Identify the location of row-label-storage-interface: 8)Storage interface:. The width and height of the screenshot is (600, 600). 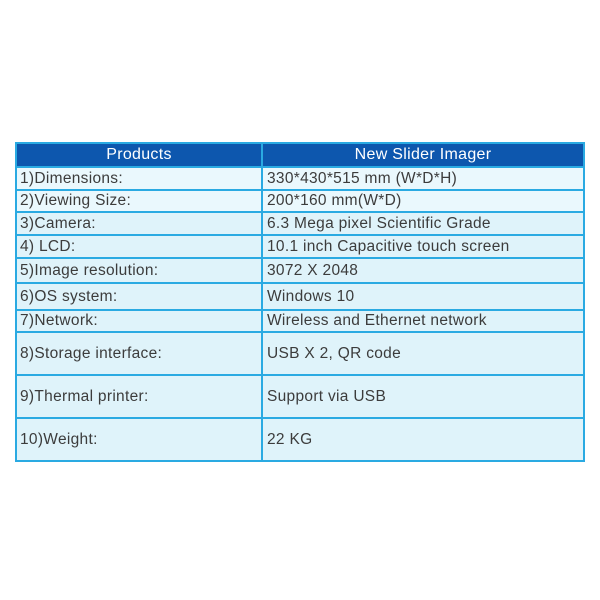
(139, 353).